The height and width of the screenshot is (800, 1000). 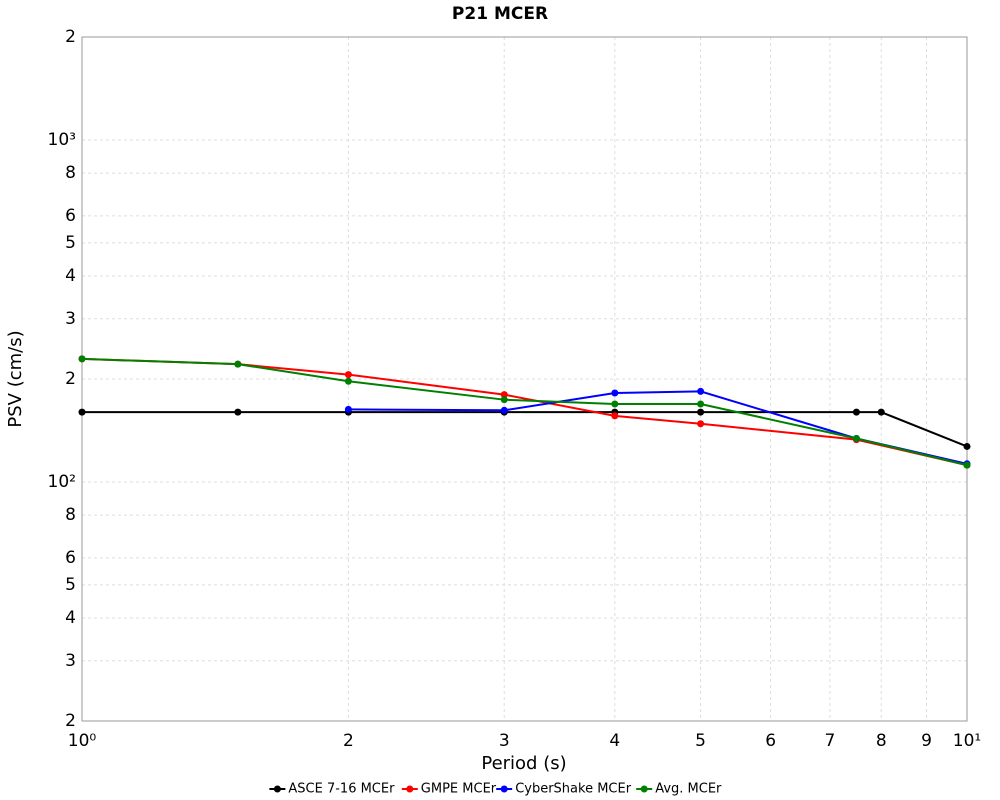 I want to click on x-tick-label: 2, so click(x=348, y=741).